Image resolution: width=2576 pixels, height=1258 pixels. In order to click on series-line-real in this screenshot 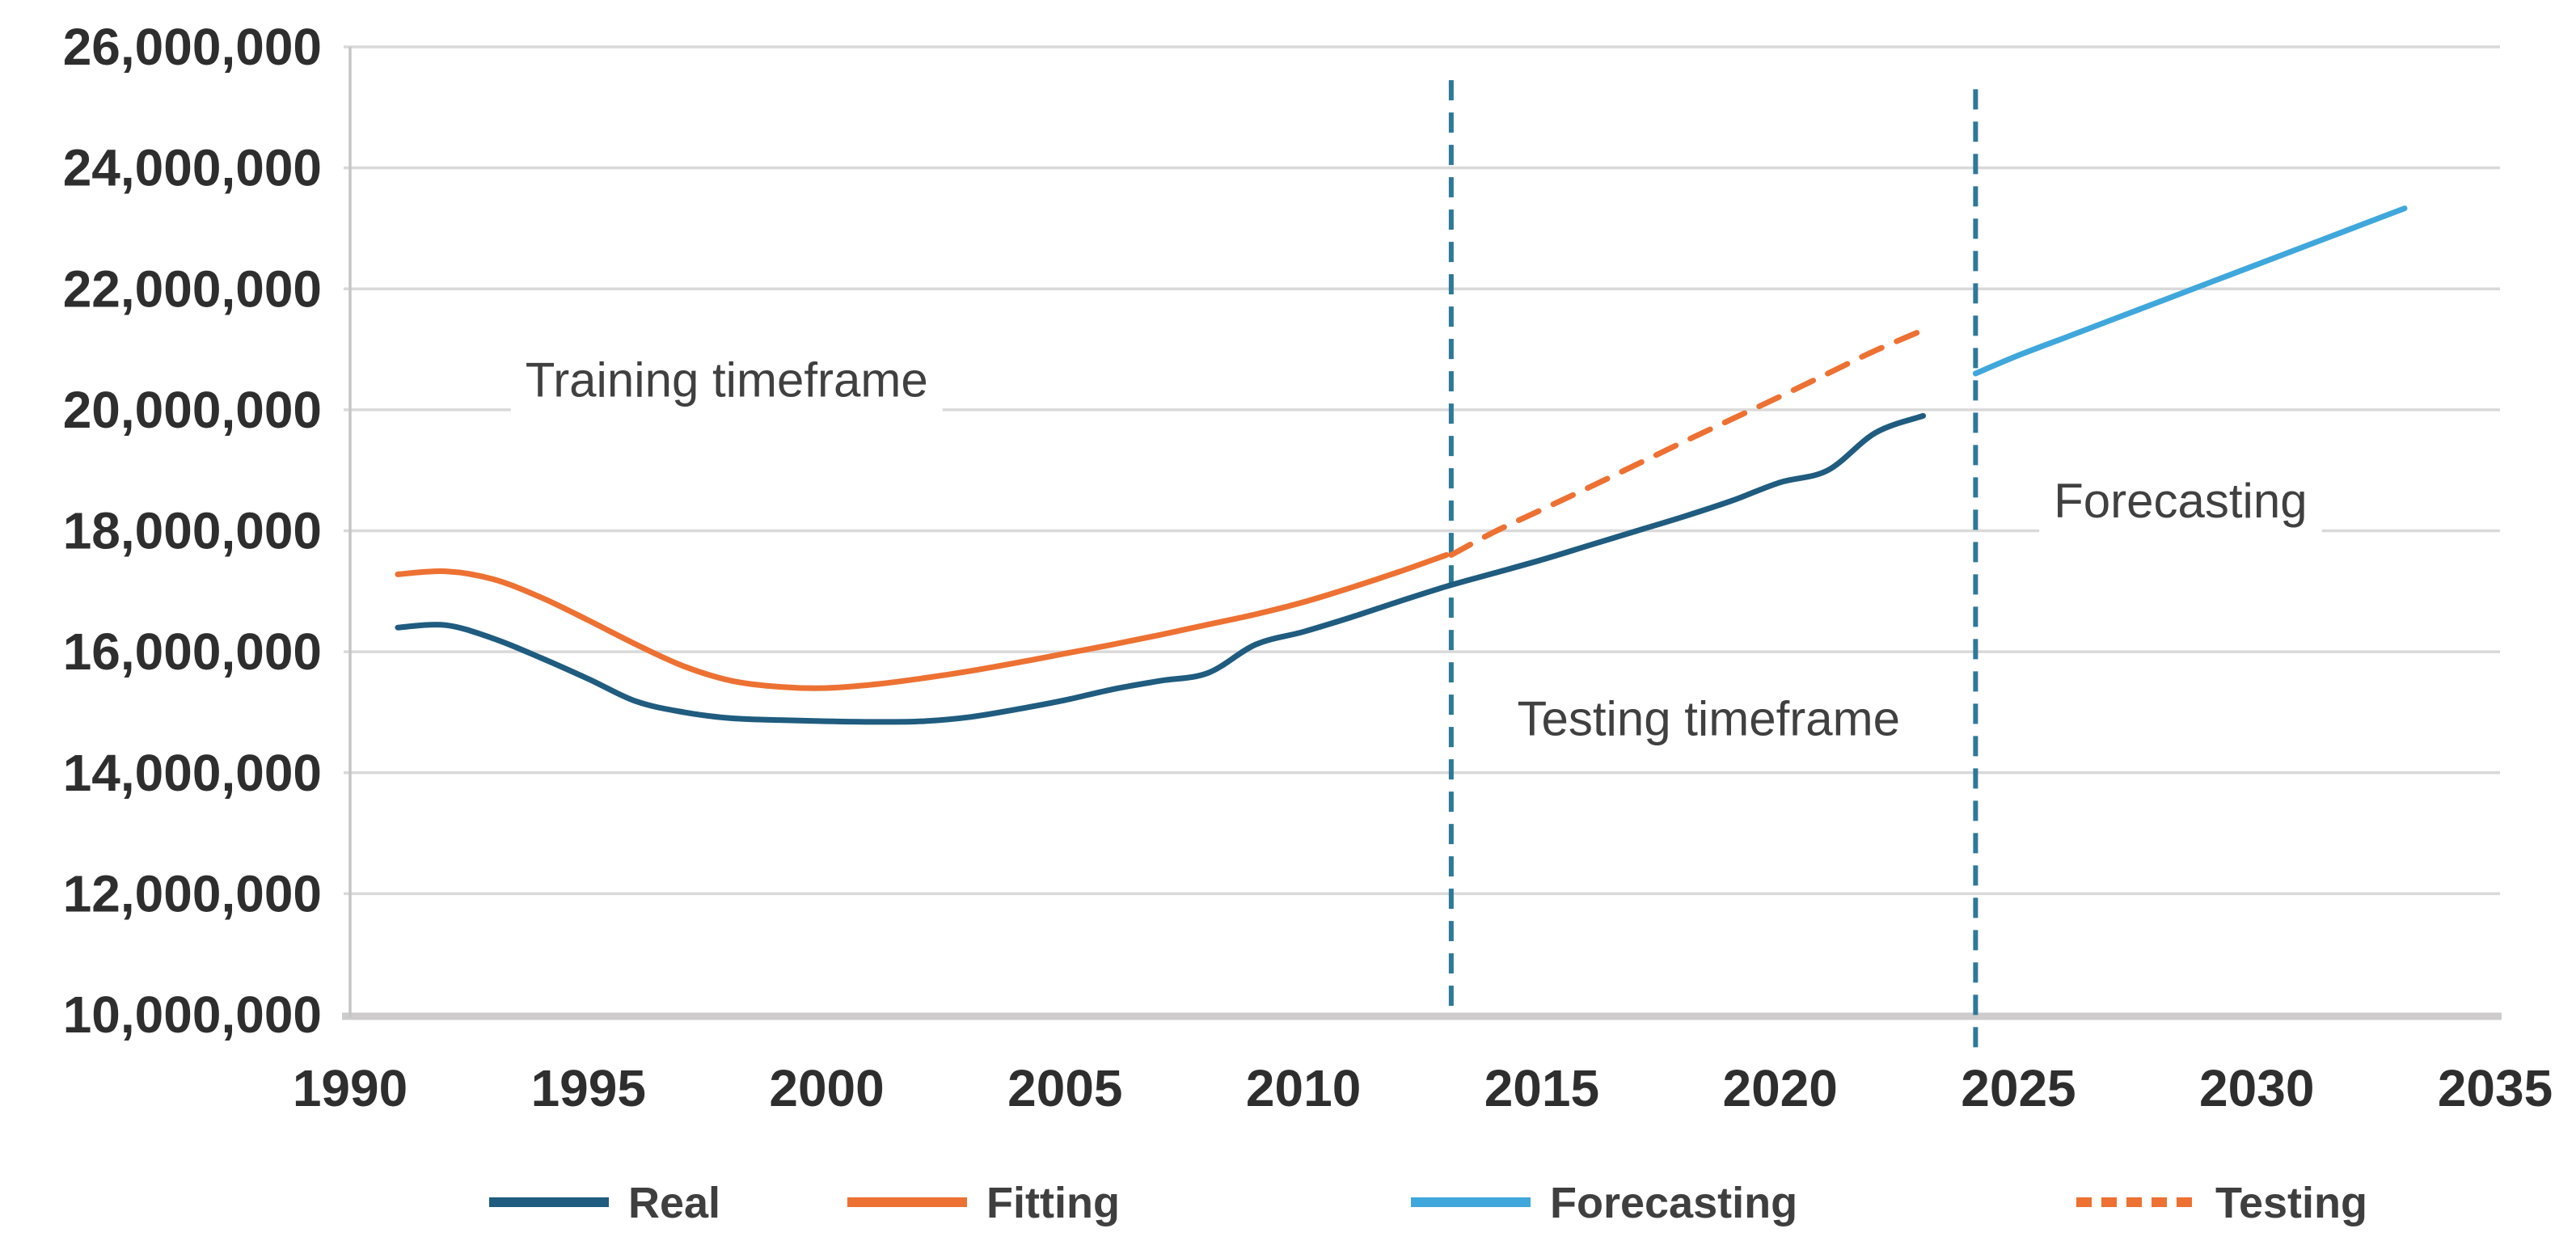, I will do `click(1161, 568)`.